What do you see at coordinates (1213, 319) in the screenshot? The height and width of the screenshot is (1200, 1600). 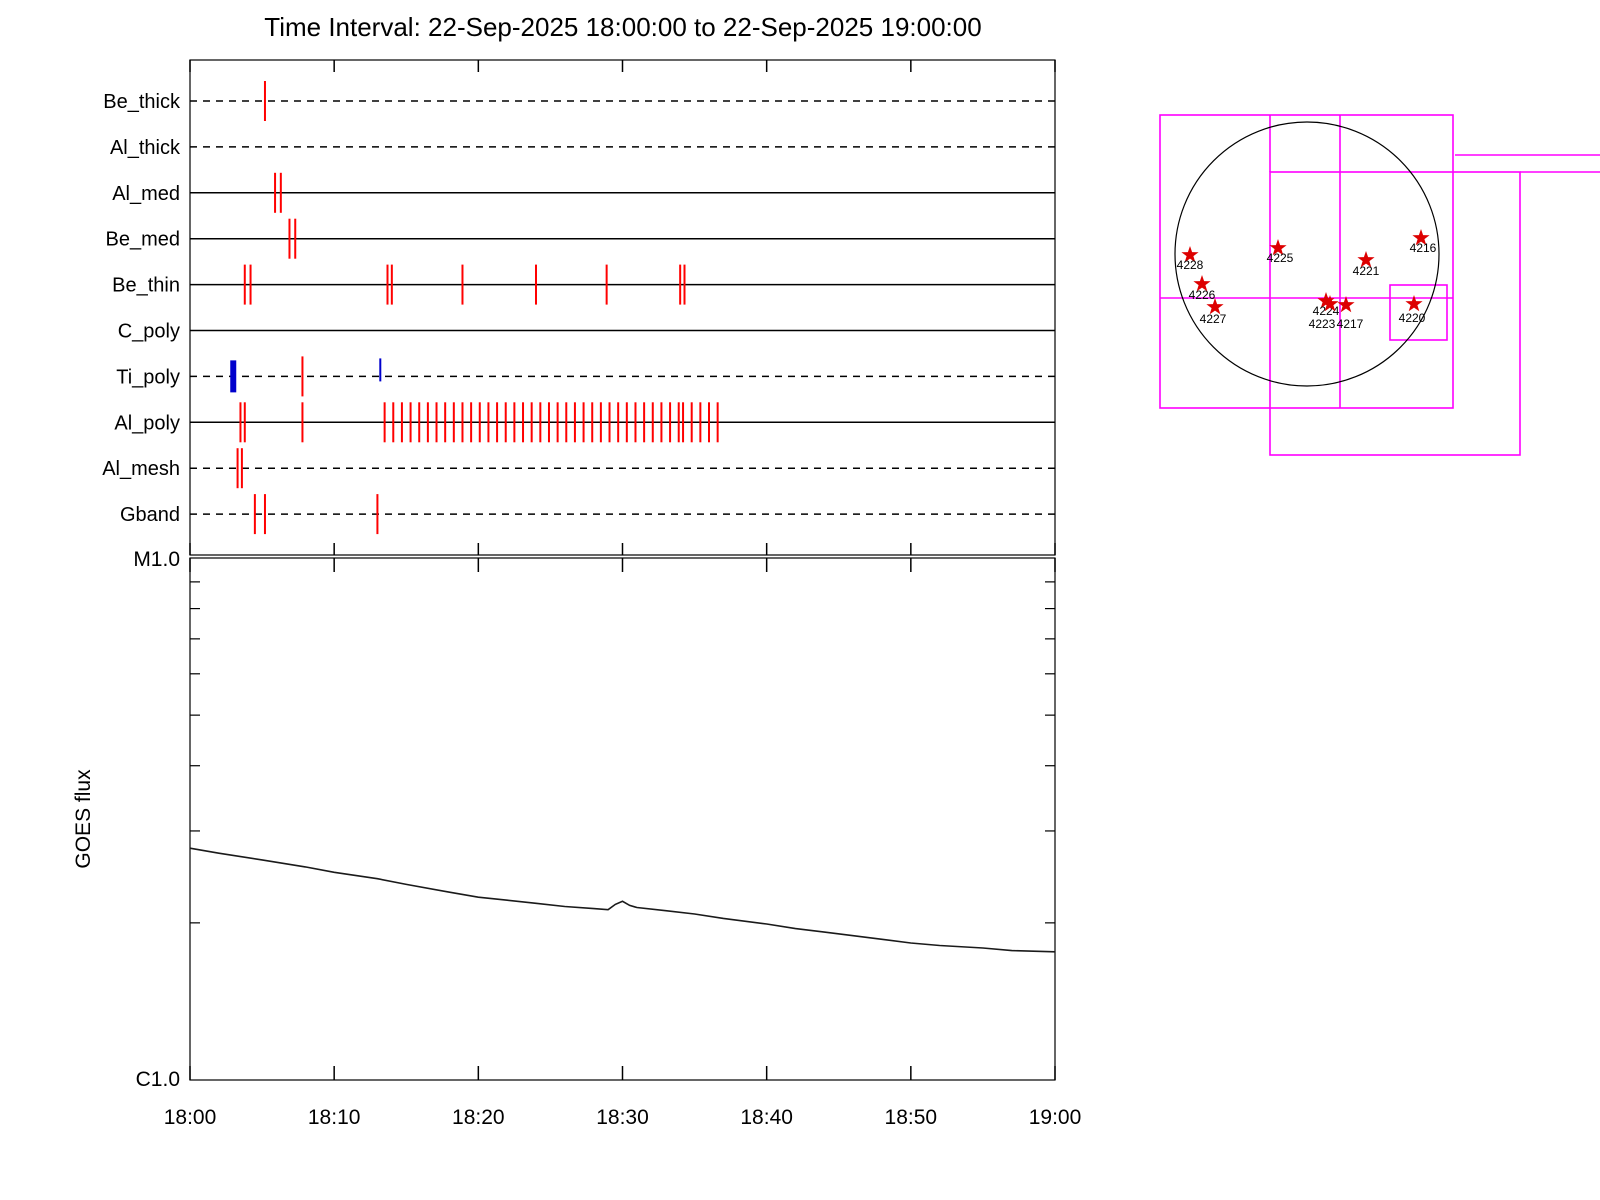 I see `active-region-label: 4227` at bounding box center [1213, 319].